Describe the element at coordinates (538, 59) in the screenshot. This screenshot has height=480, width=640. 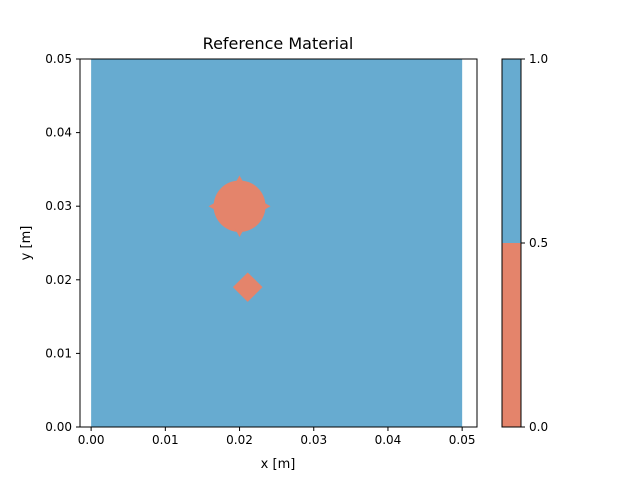
I see `colorbar-tick-label: 1.0` at that location.